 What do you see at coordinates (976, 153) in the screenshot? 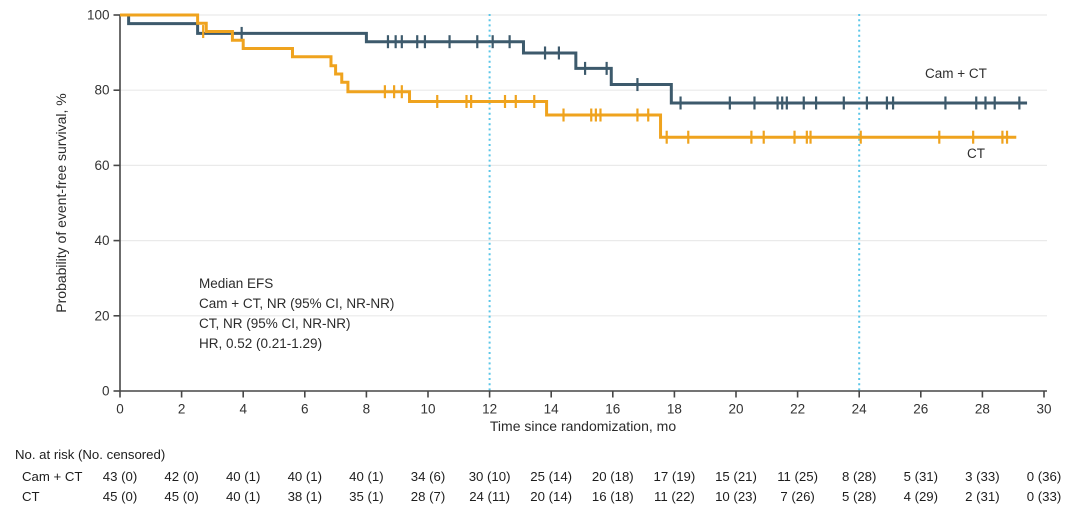
I see `curve-label-ct: CT` at bounding box center [976, 153].